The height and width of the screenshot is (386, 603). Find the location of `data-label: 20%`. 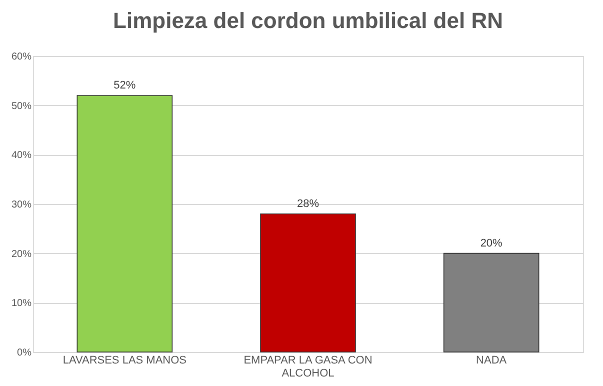

data-label: 20% is located at coordinates (491, 243).